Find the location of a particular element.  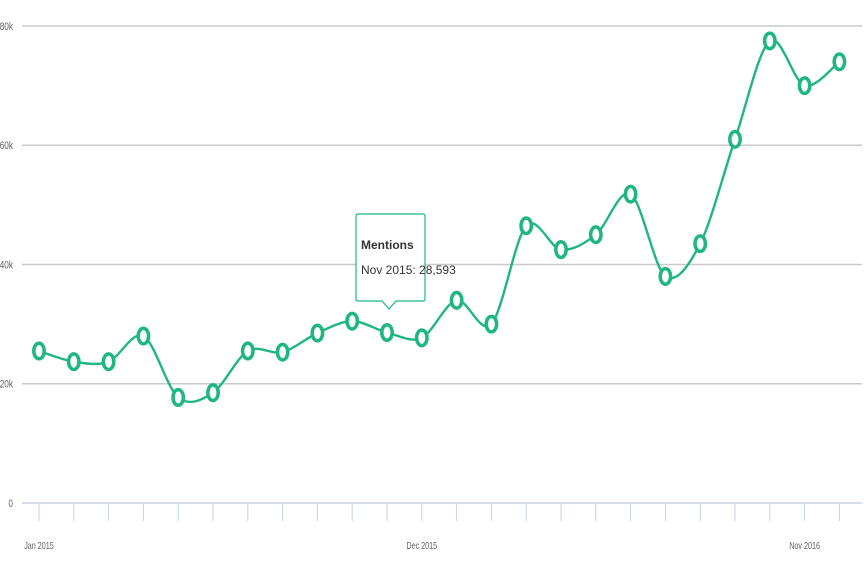

x-axis: Jan 2015 Dec 2015 Nov 2016 is located at coordinates (442, 526).